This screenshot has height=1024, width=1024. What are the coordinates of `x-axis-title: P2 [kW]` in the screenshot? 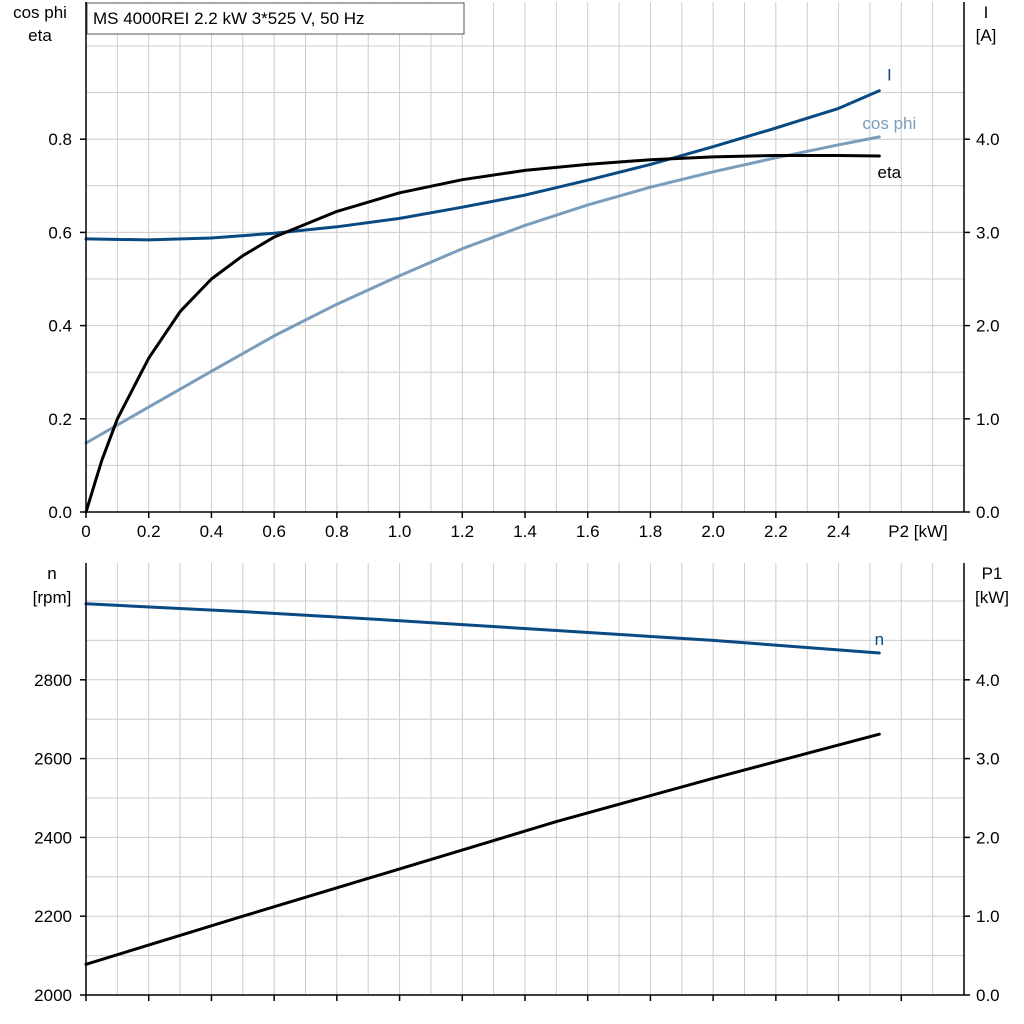 It's located at (918, 531).